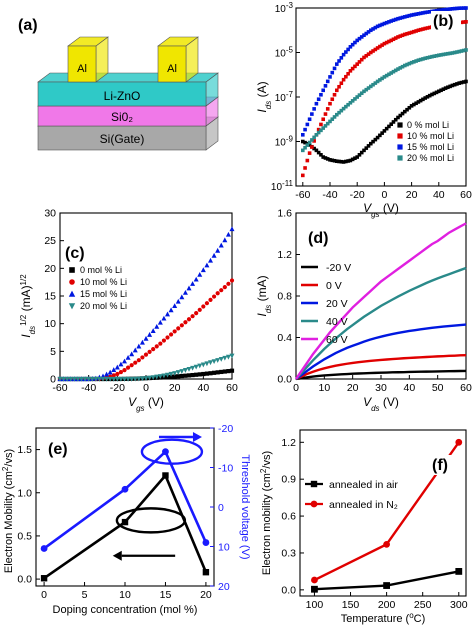 The width and height of the screenshot is (474, 628). Describe the element at coordinates (375, 408) in the screenshot. I see `label-part: ds` at that location.